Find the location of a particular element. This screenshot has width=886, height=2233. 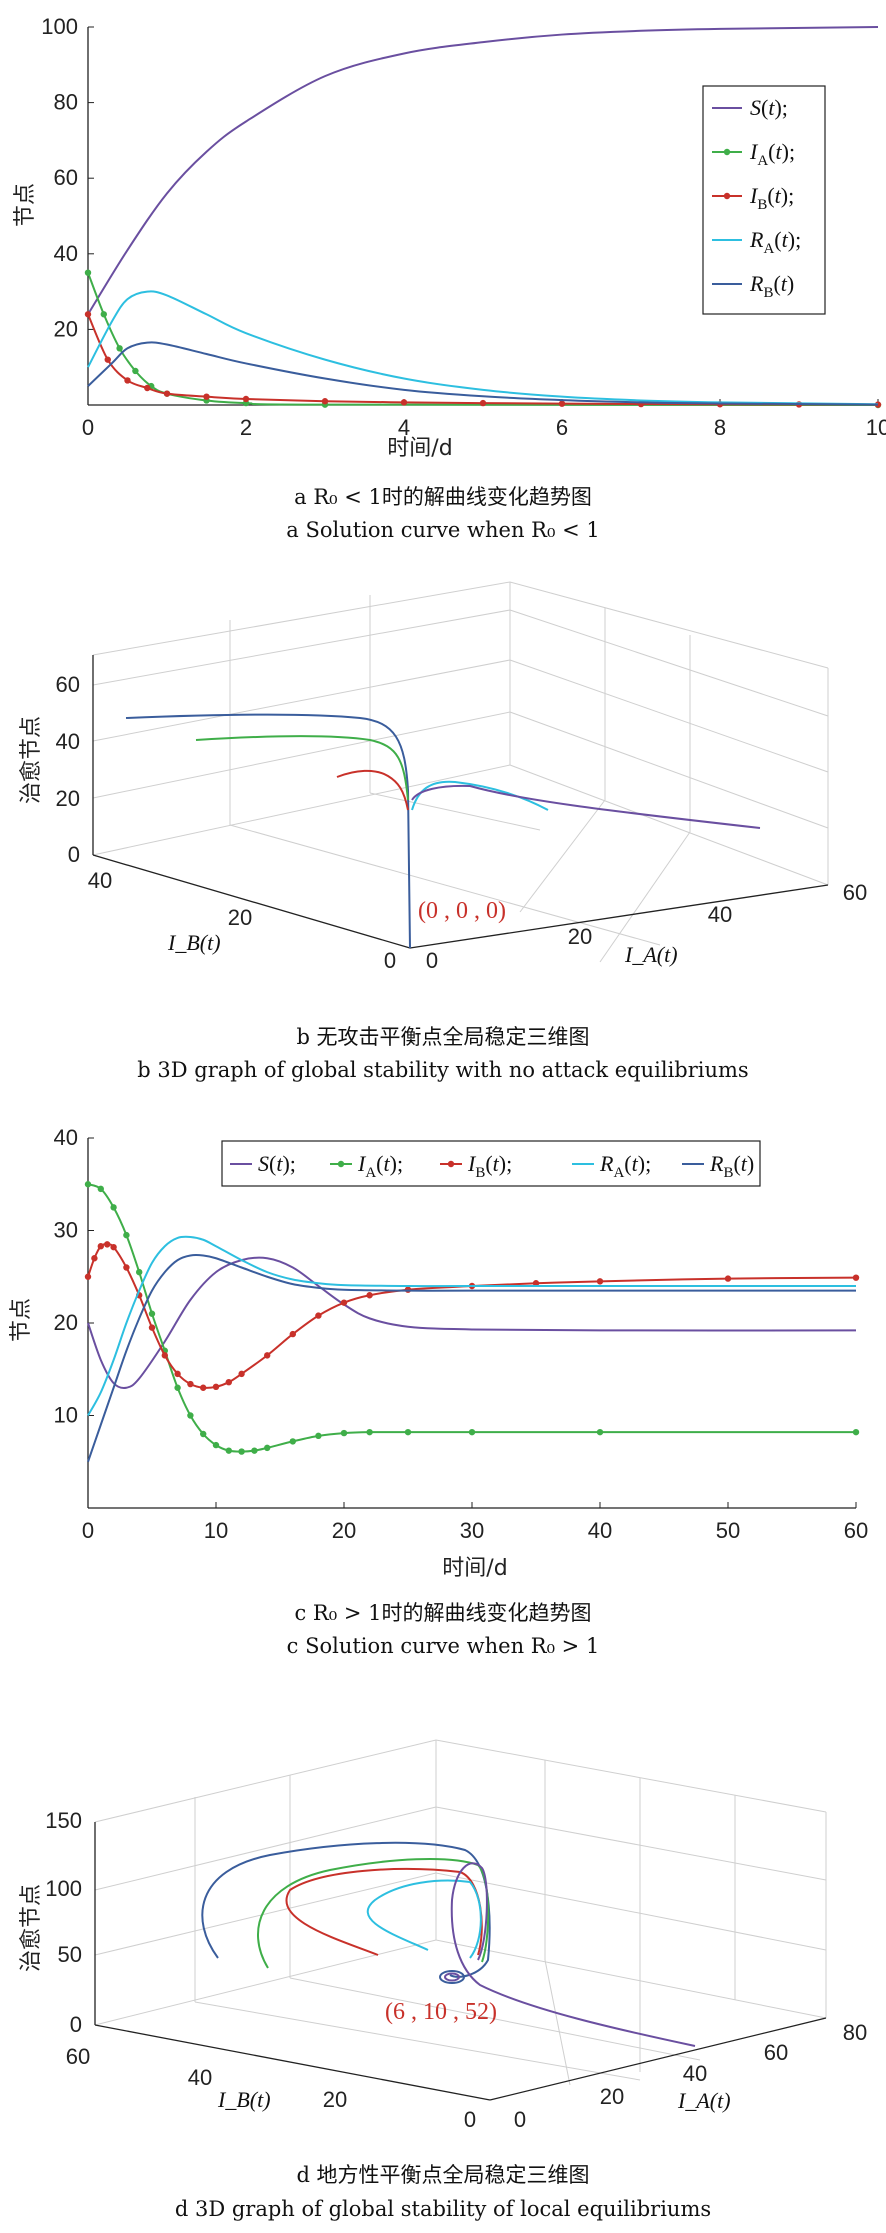

panel-c-caption-cn: c R₀ > 1时的解曲线变化趋势图 is located at coordinates (443, 1613).